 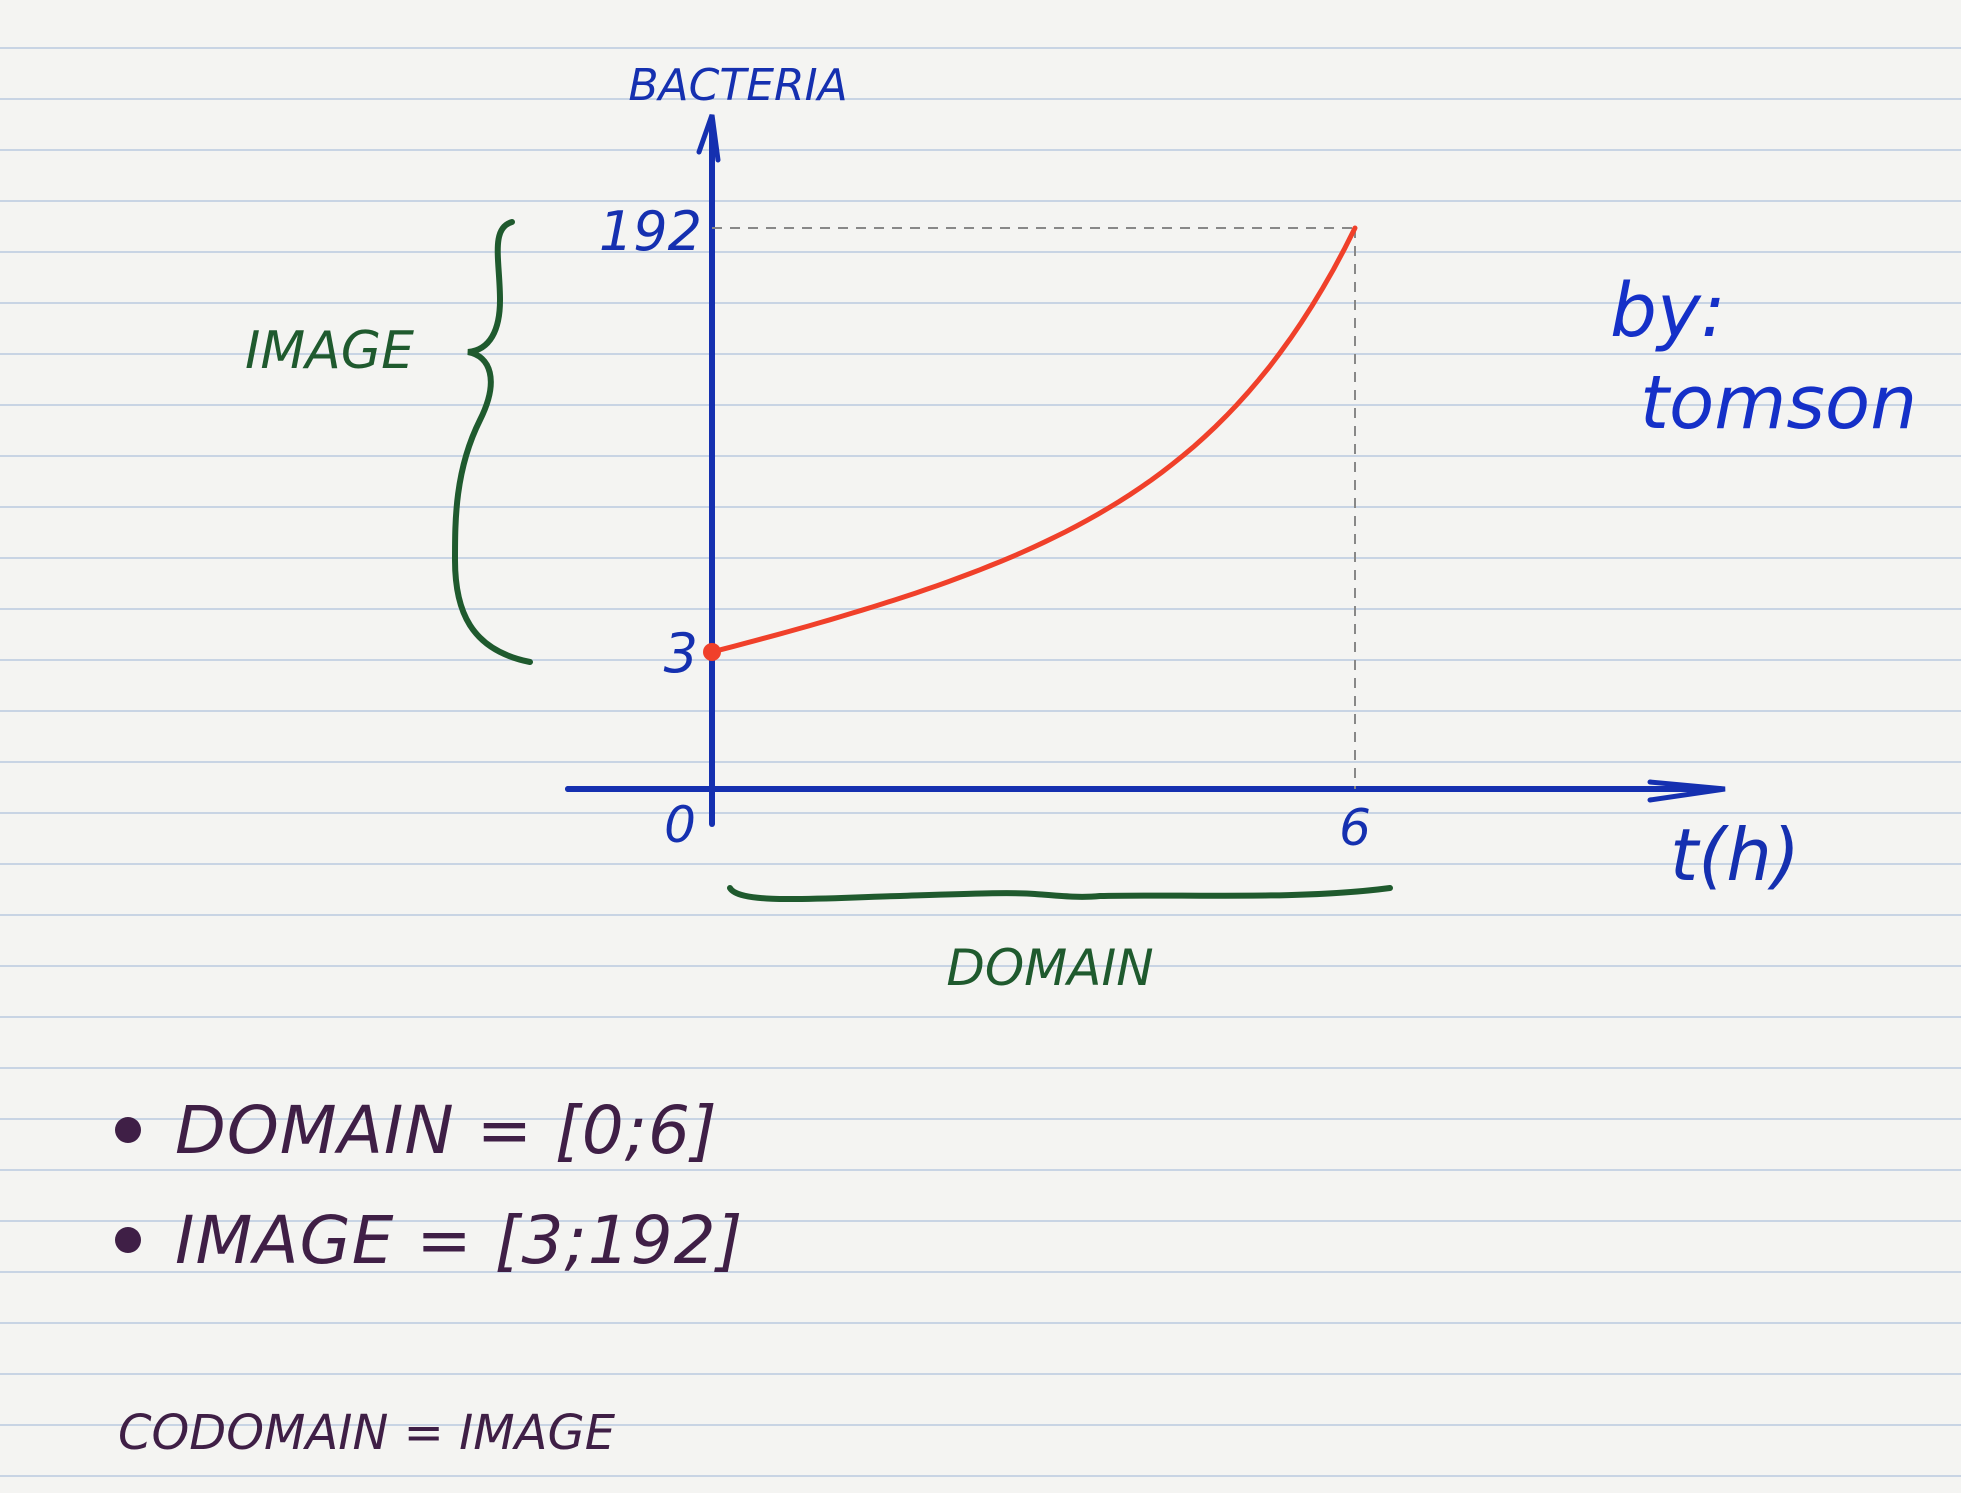 I want to click on domain-brace-label: DOMAIN, so click(x=1049, y=968).